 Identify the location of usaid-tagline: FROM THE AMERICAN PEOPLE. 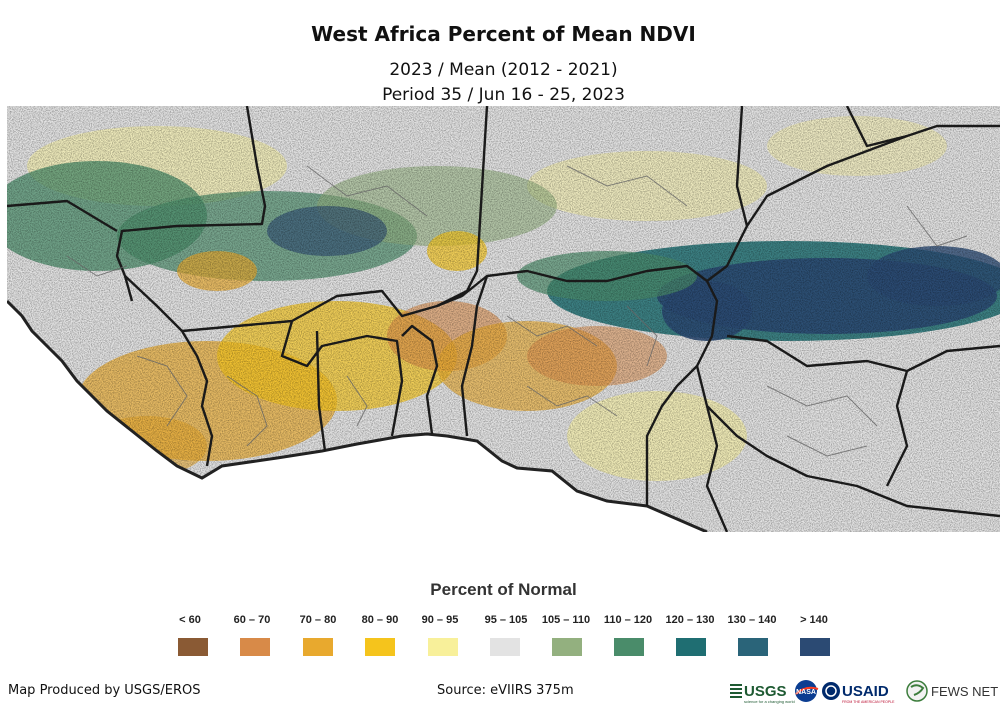
(868, 702).